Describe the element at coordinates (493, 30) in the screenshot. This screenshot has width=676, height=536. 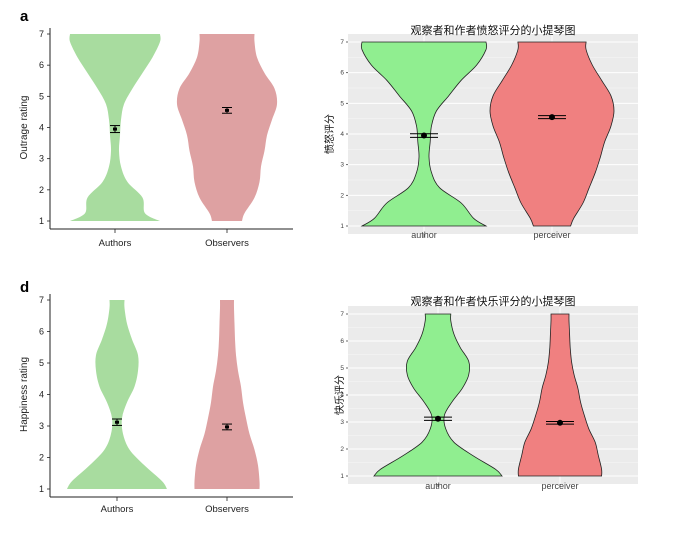
I see `chart-title: 观察者和作者愤怒评分的小提琴图` at that location.